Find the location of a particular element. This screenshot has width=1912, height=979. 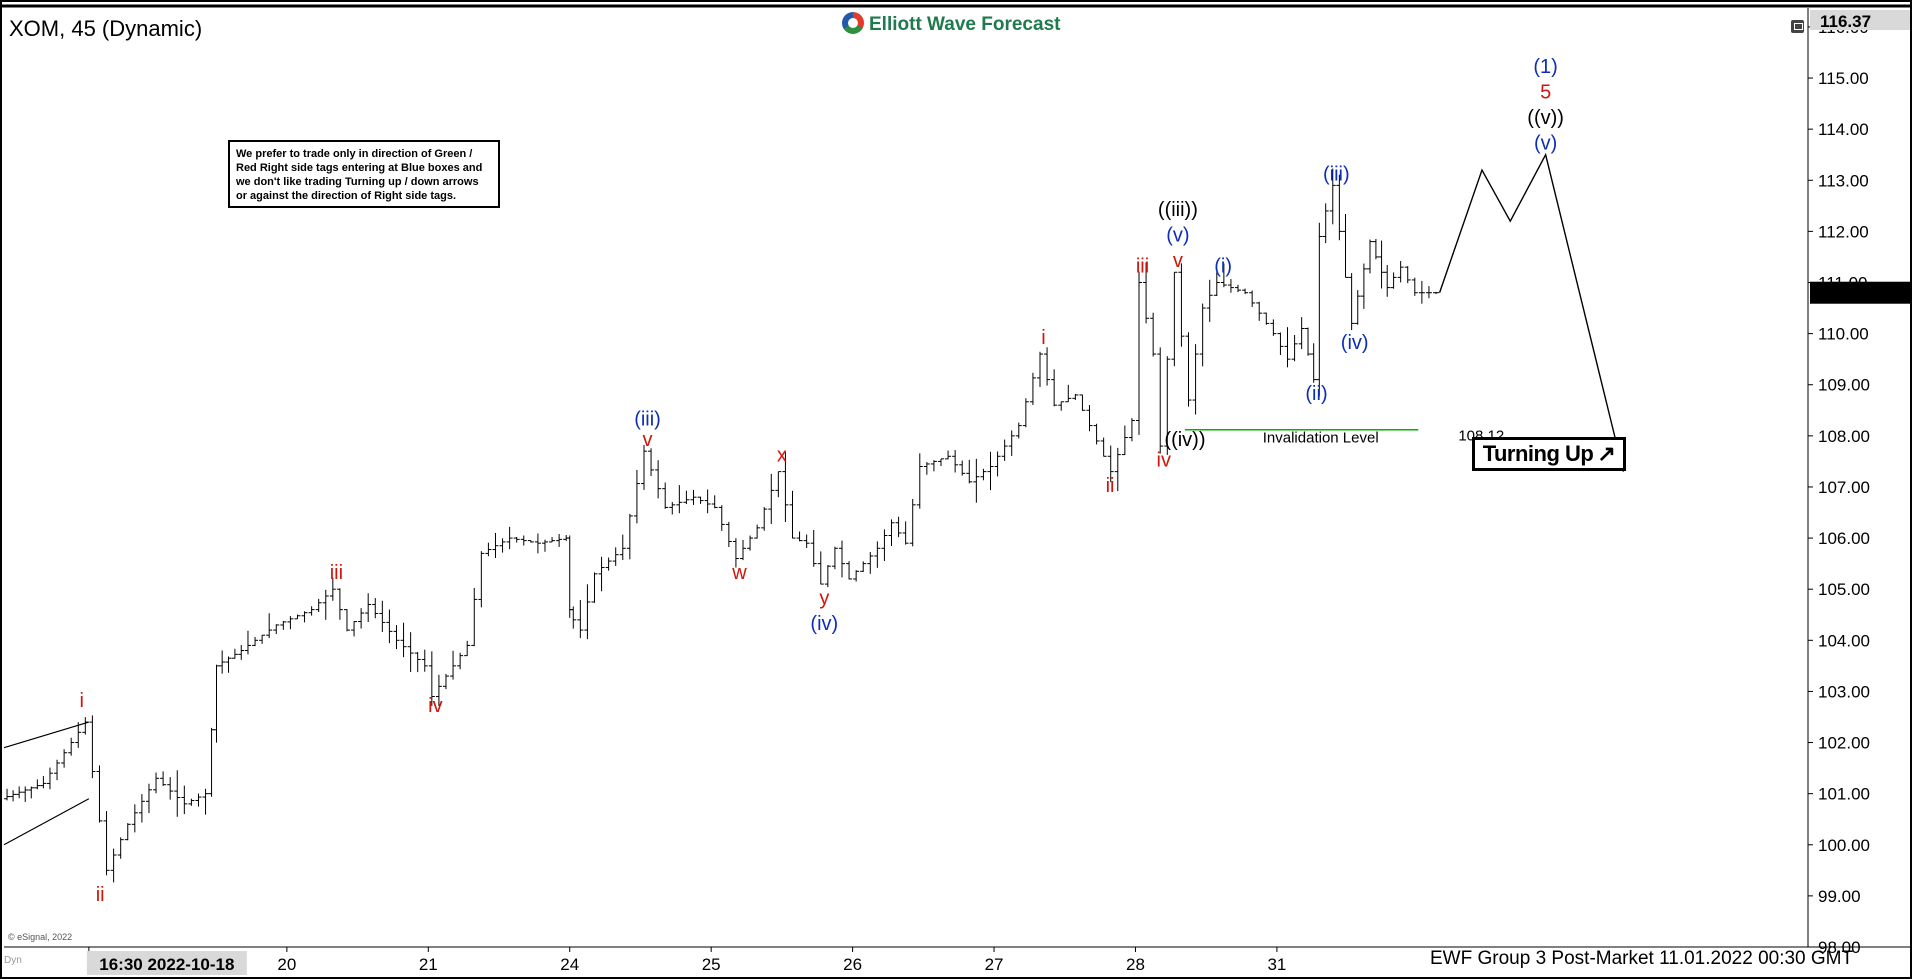

elliott-wave-logo-icon is located at coordinates (853, 23).